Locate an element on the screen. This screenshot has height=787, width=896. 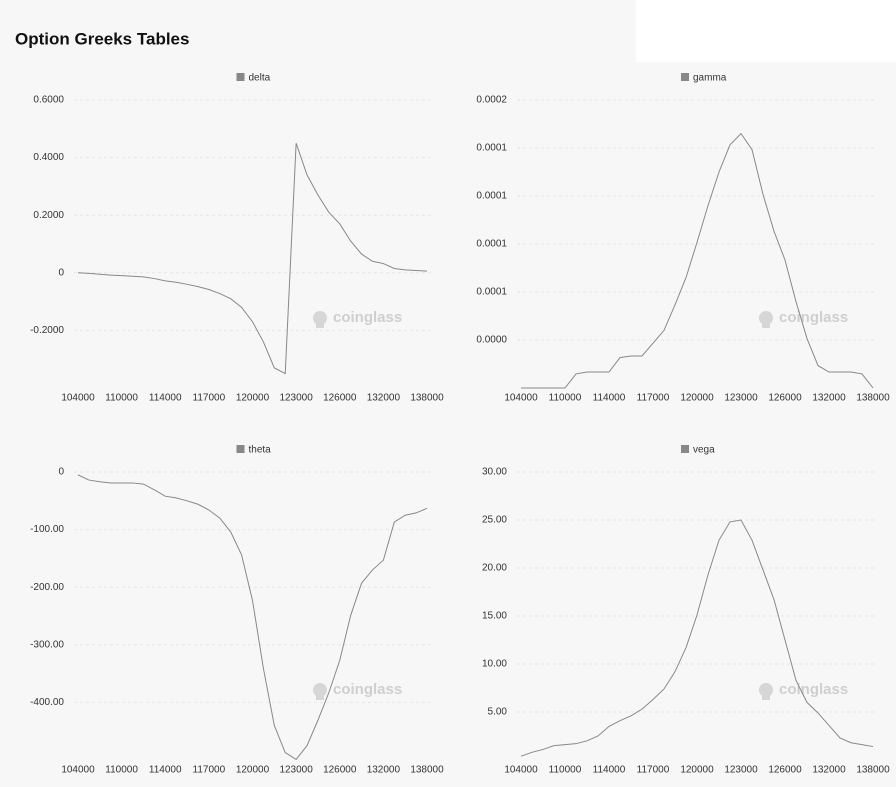
y-tick-label: -0.2000 is located at coordinates (47, 330).